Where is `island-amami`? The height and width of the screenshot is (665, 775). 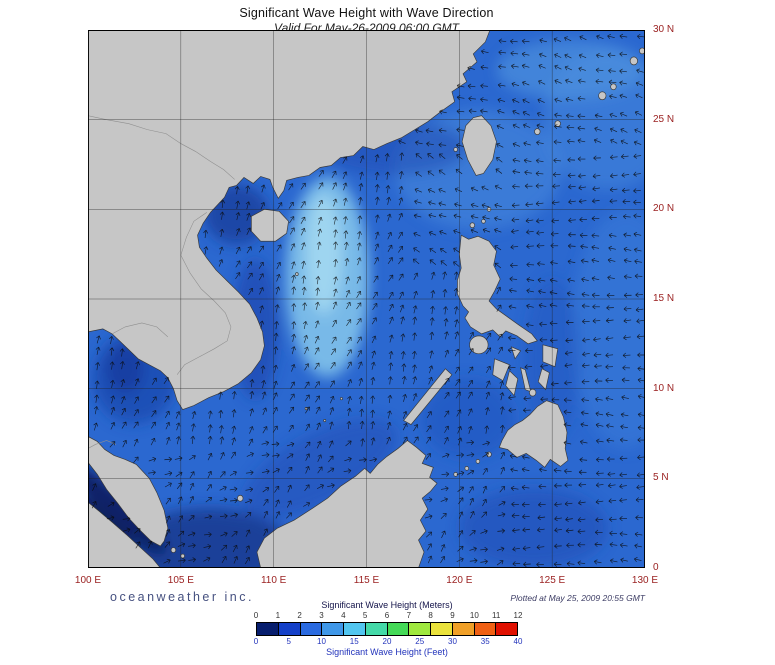
island-amami is located at coordinates (633, 61).